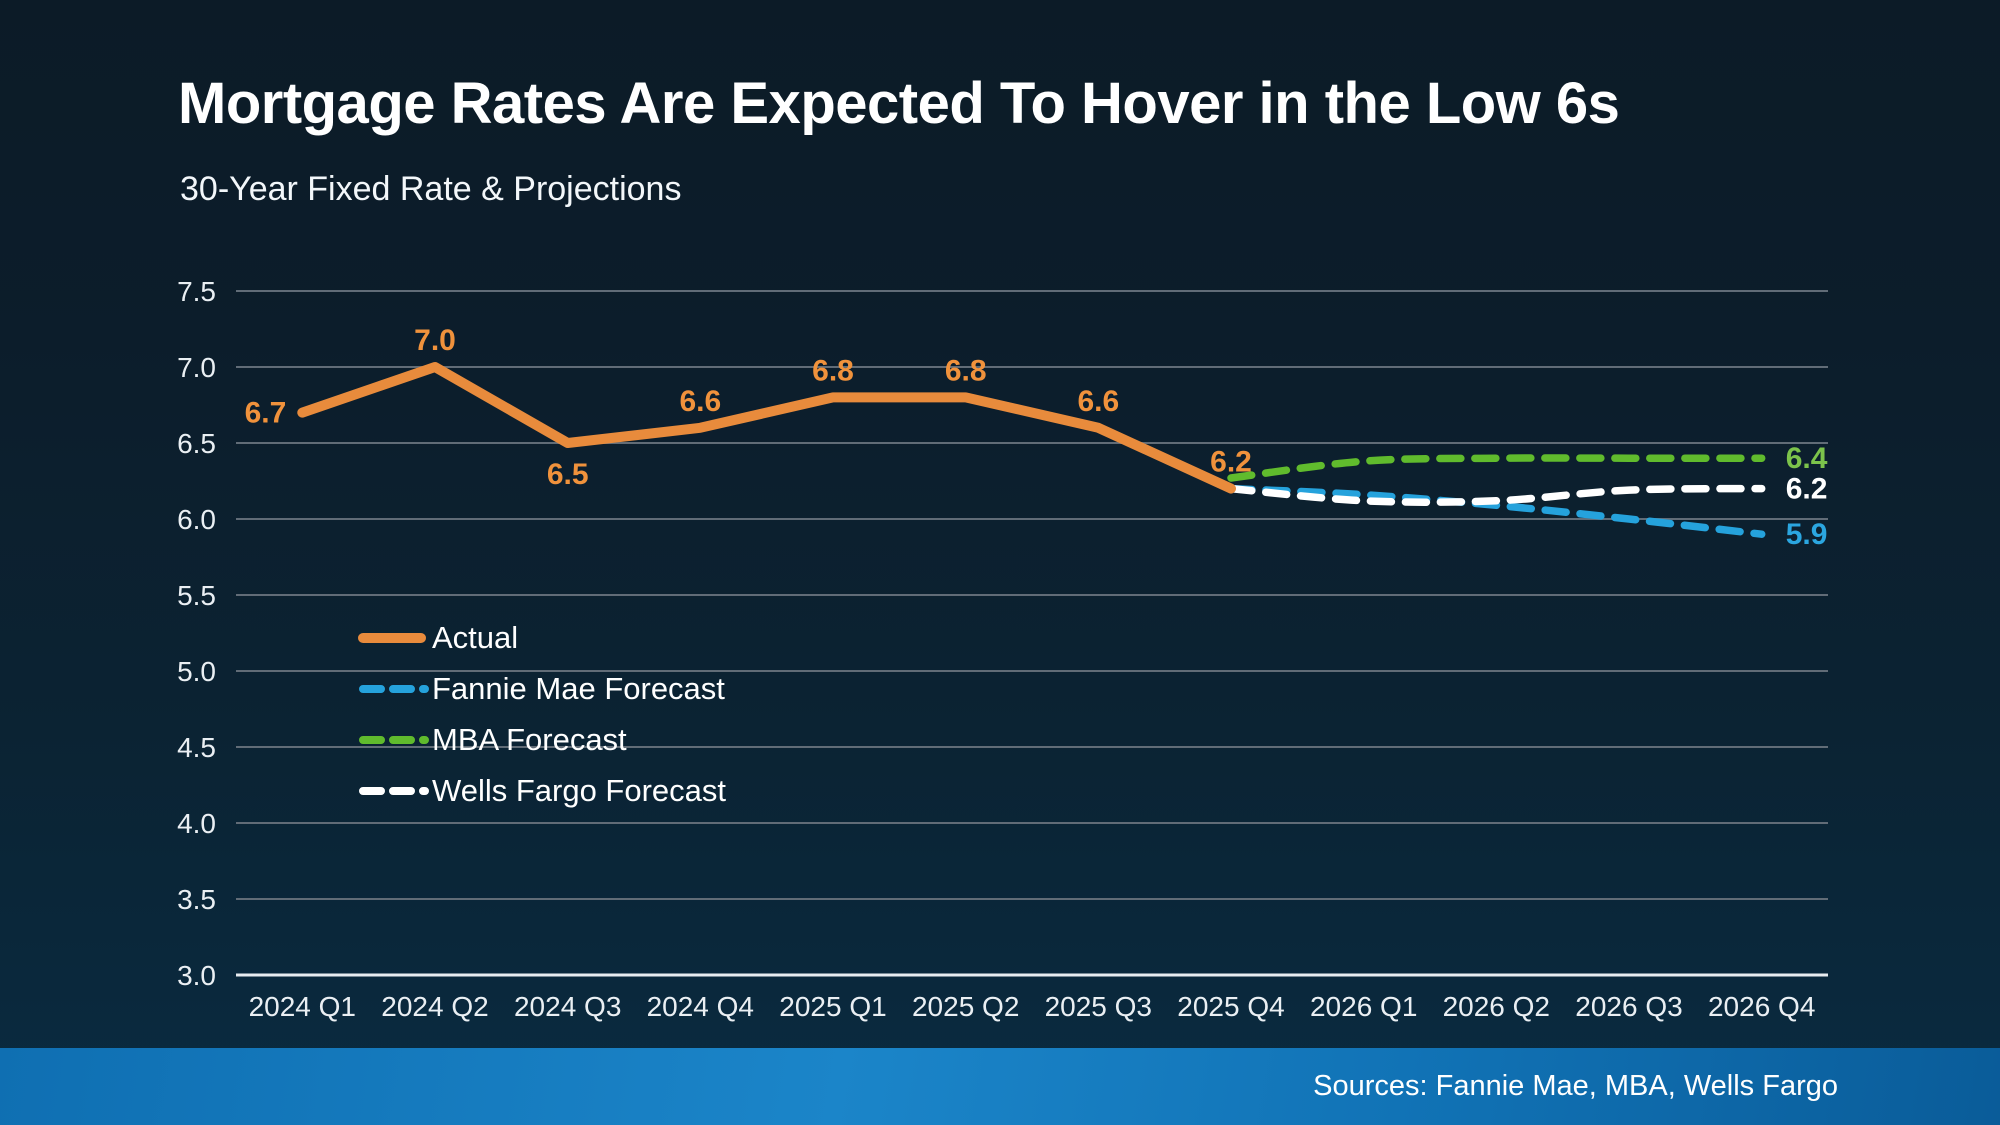 The height and width of the screenshot is (1125, 2000). What do you see at coordinates (196, 519) in the screenshot?
I see `y-tick-label: 6.0` at bounding box center [196, 519].